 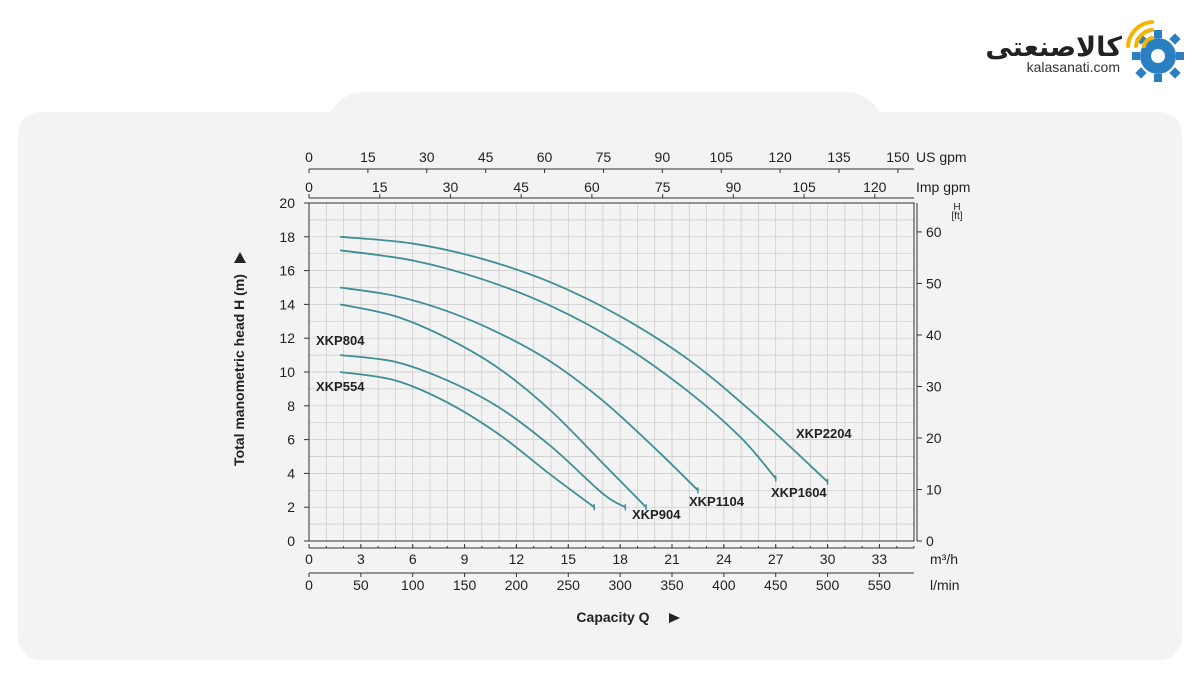 What do you see at coordinates (880, 559) in the screenshot?
I see `x-tick-label: 33` at bounding box center [880, 559].